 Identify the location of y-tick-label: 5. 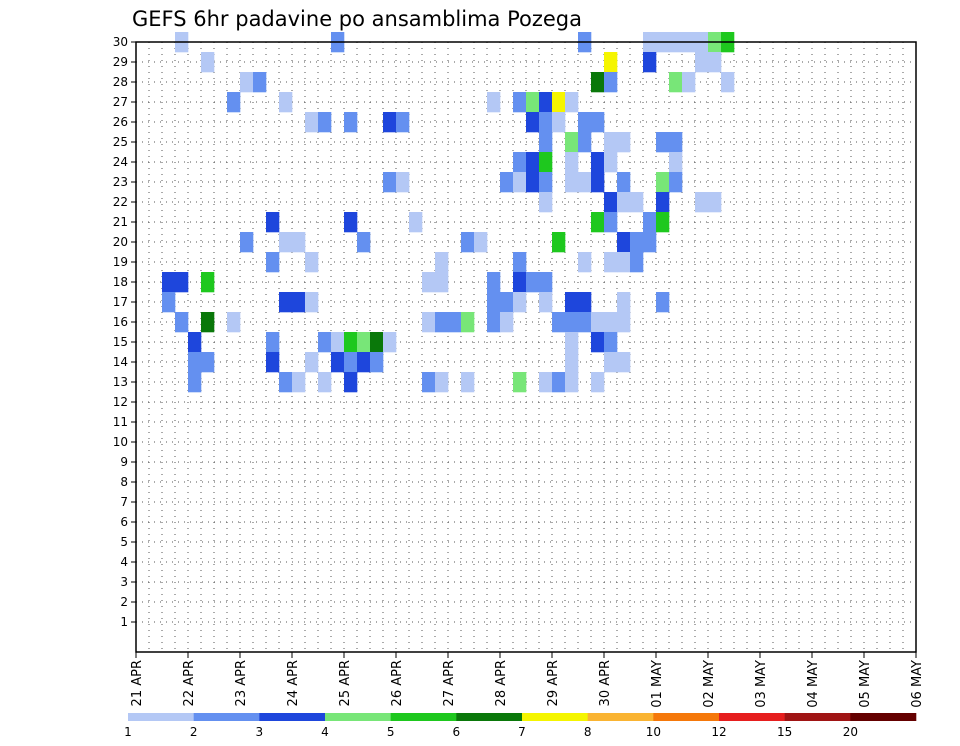
(124, 542).